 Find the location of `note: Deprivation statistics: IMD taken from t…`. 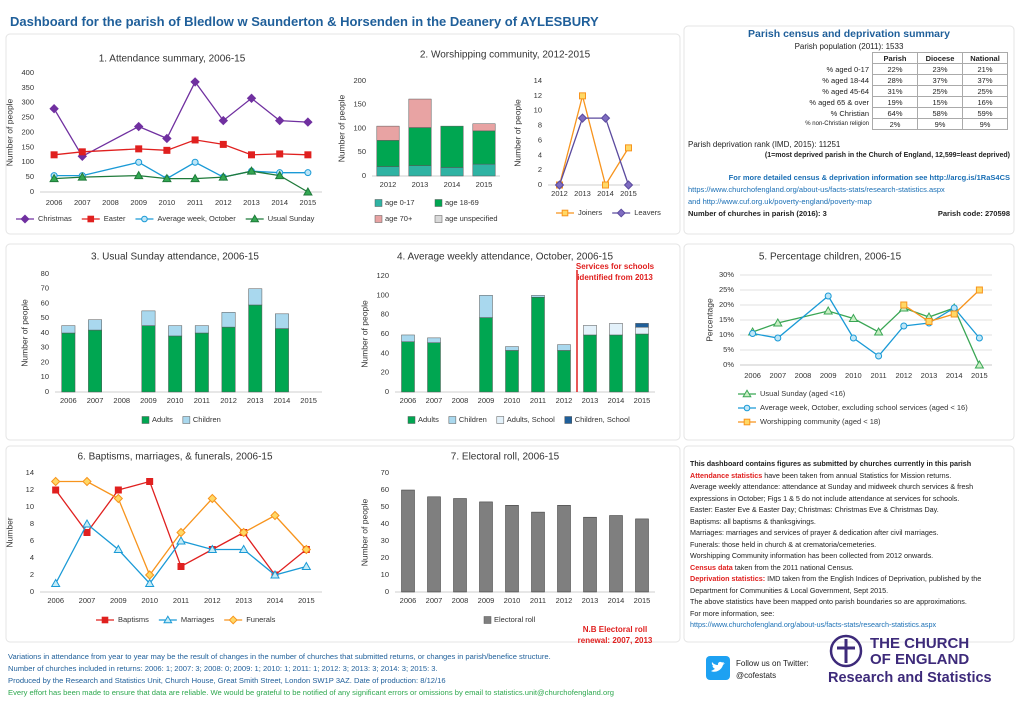

note: Deprivation statistics: IMD taken from t… is located at coordinates (849, 584).